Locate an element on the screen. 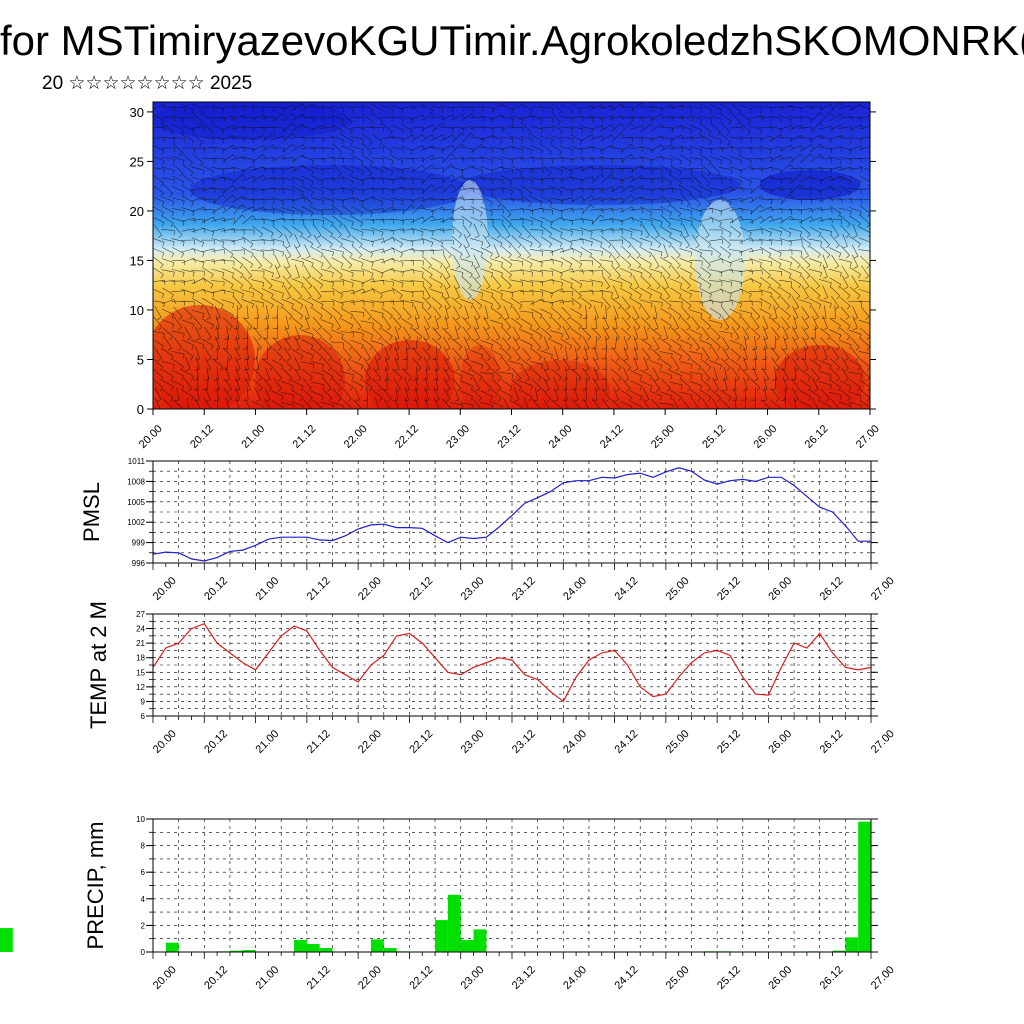 The width and height of the screenshot is (1024, 1024). x-tick-label: 23.12 is located at coordinates (509, 437).